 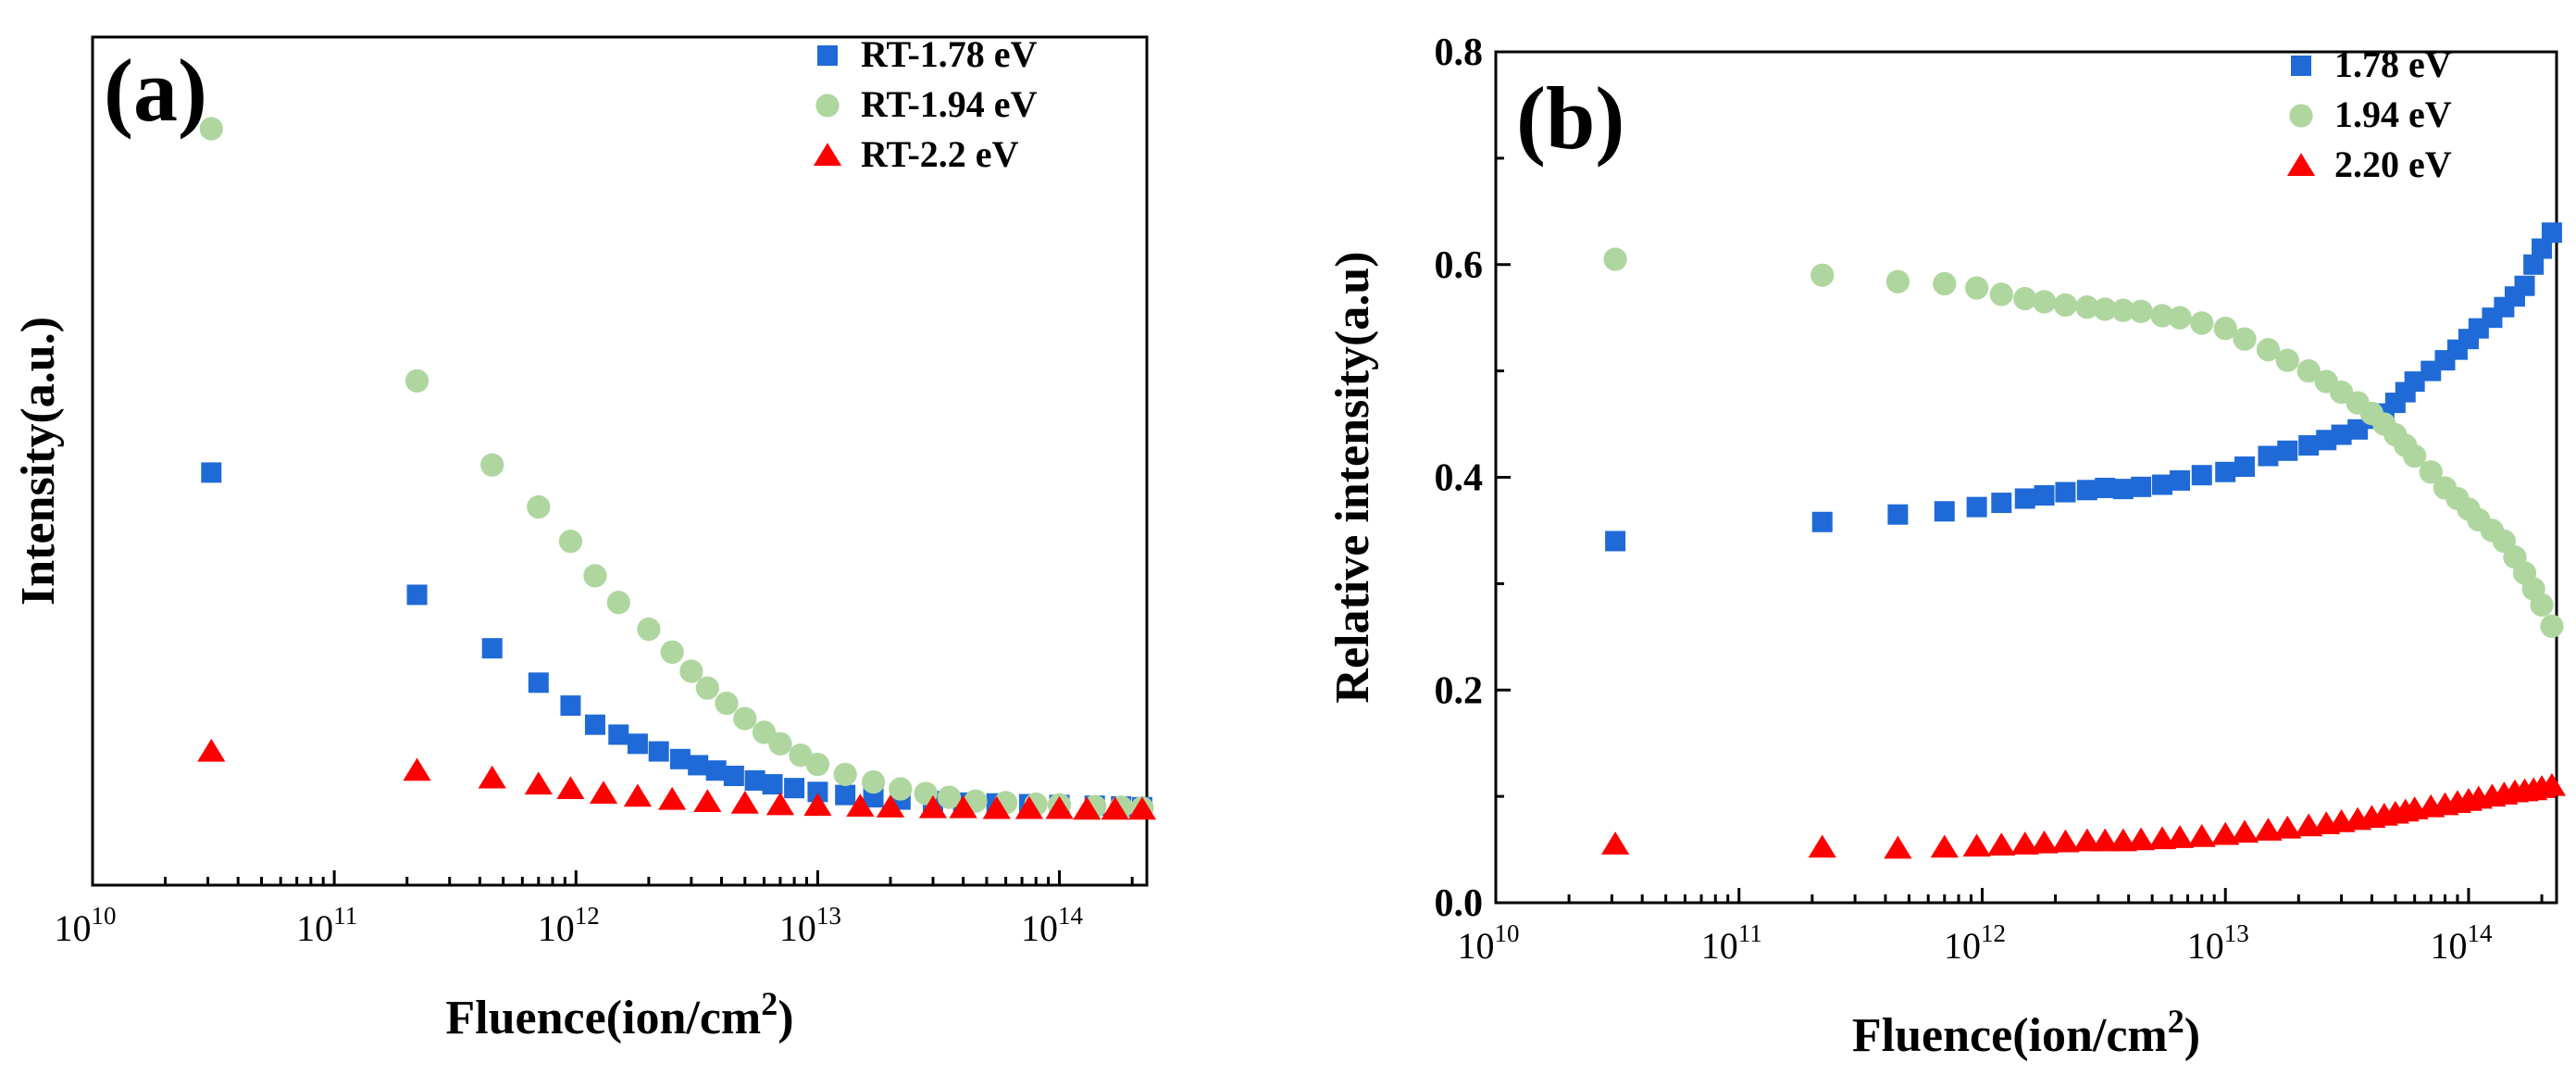 I want to click on legend-label: 1.94 eV, so click(x=2393, y=114).